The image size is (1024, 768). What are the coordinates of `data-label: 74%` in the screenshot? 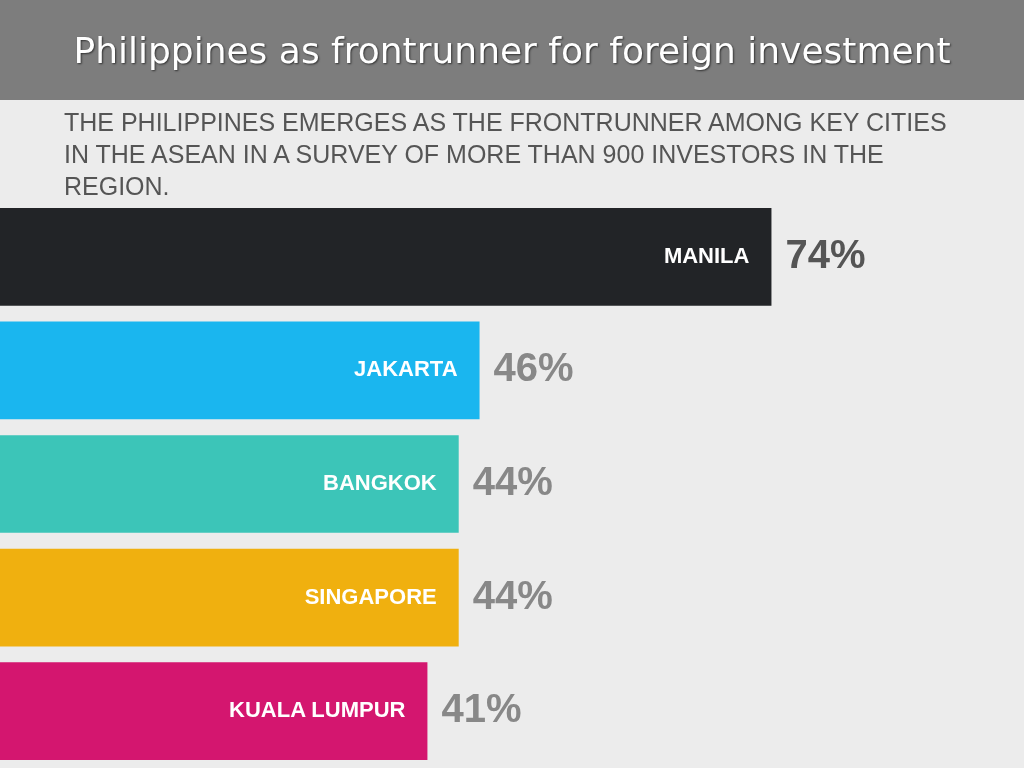 It's located at (825, 253).